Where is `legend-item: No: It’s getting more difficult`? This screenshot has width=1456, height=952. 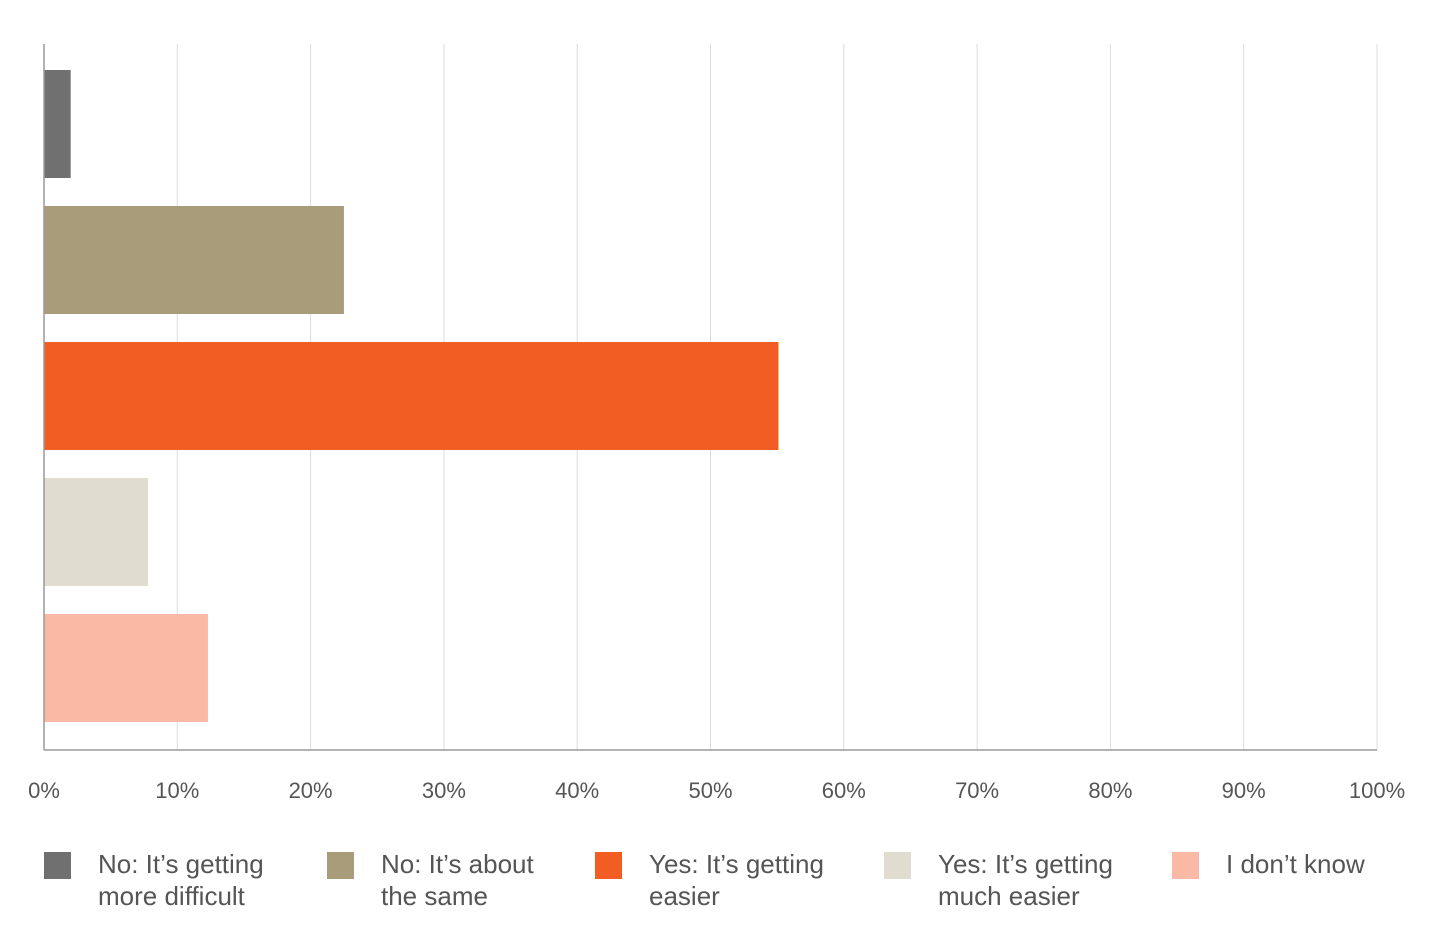 legend-item: No: It’s getting more difficult is located at coordinates (154, 880).